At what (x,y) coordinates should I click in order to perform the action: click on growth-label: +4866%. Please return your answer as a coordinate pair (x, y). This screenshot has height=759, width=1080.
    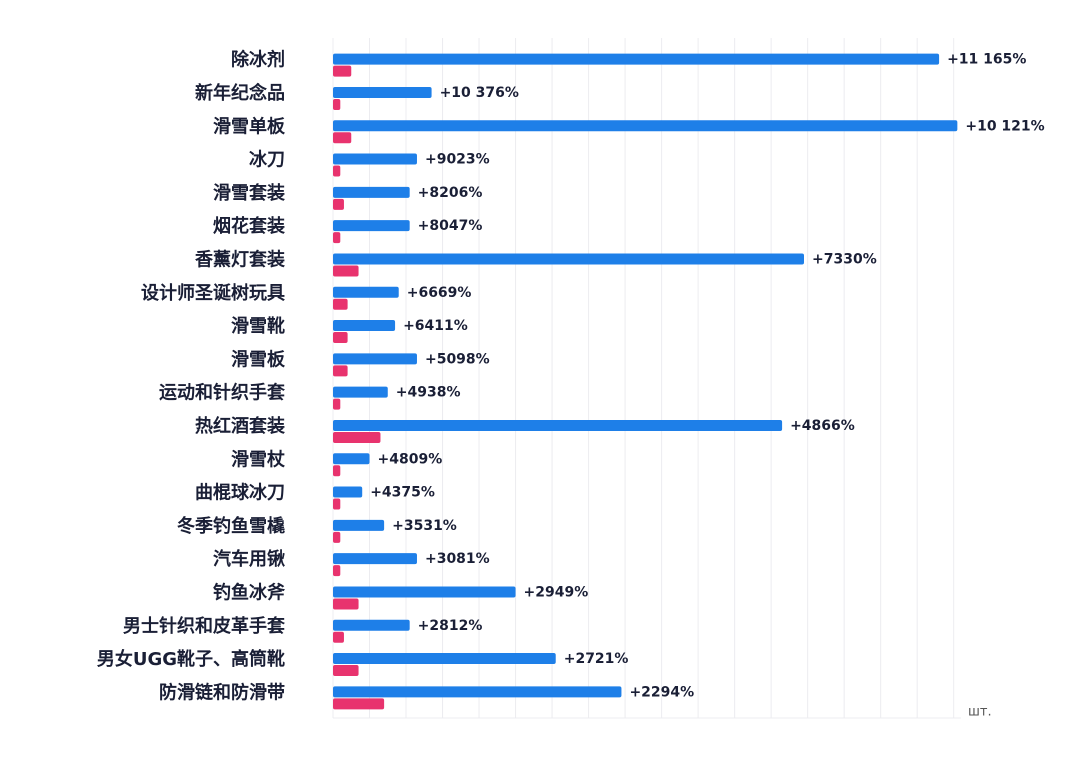
    Looking at the image, I should click on (822, 426).